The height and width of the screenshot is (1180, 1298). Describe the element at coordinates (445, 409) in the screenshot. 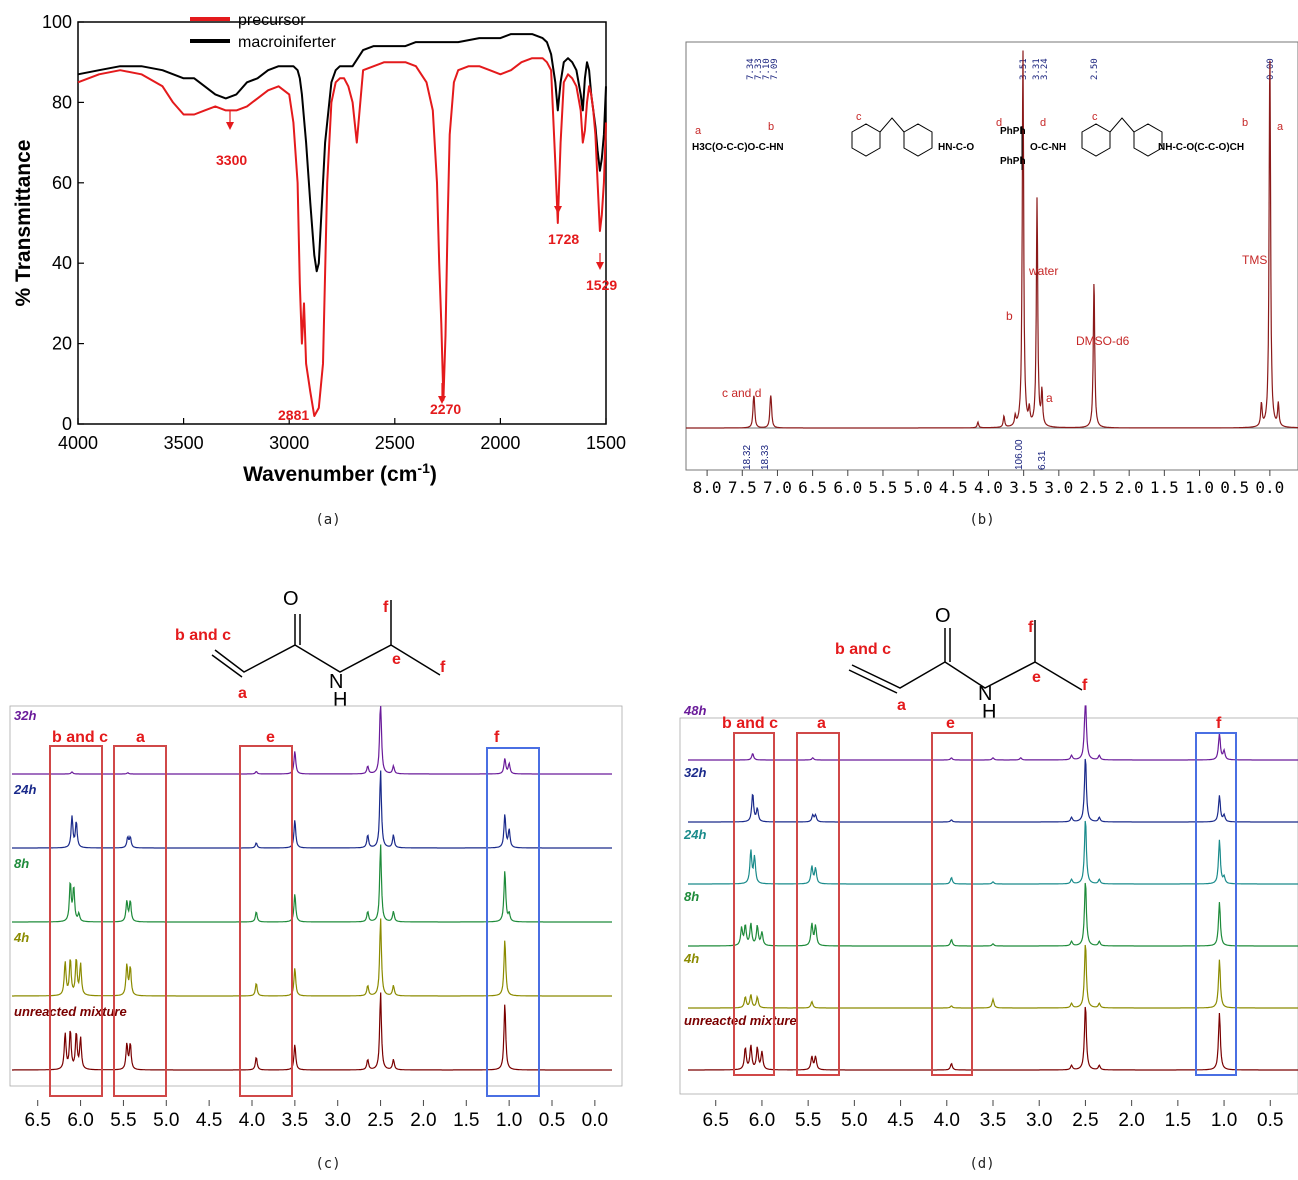

I see `peak-label-2270: 2270` at that location.